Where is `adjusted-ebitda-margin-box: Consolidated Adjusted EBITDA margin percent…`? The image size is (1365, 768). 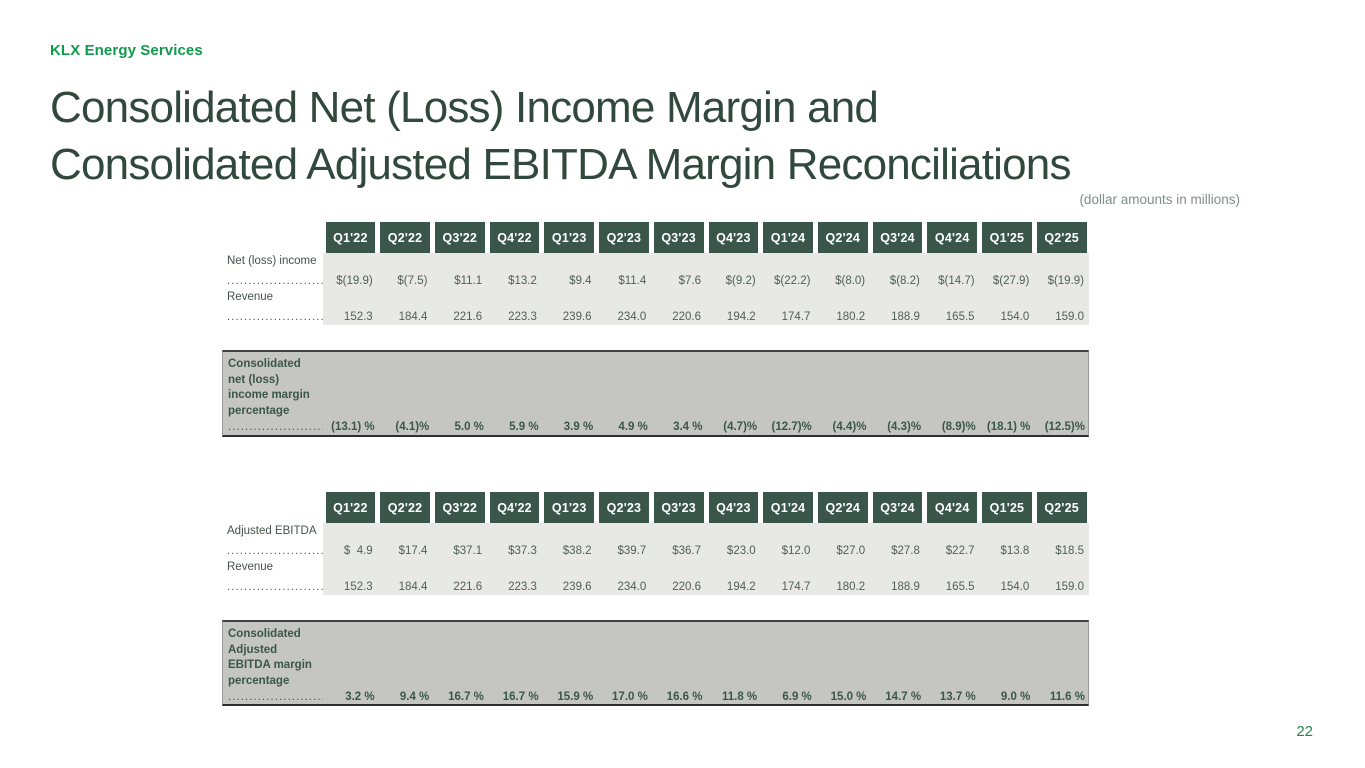
adjusted-ebitda-margin-box: Consolidated Adjusted EBITDA margin percent… is located at coordinates (655, 663).